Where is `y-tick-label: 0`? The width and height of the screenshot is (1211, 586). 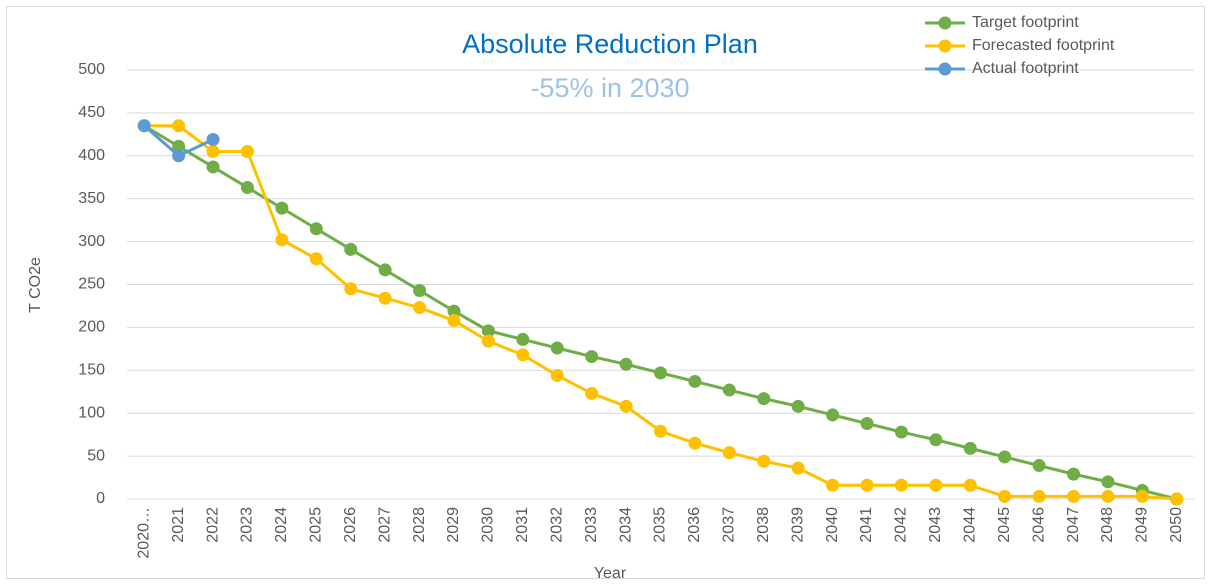
y-tick-label: 0 is located at coordinates (100, 498).